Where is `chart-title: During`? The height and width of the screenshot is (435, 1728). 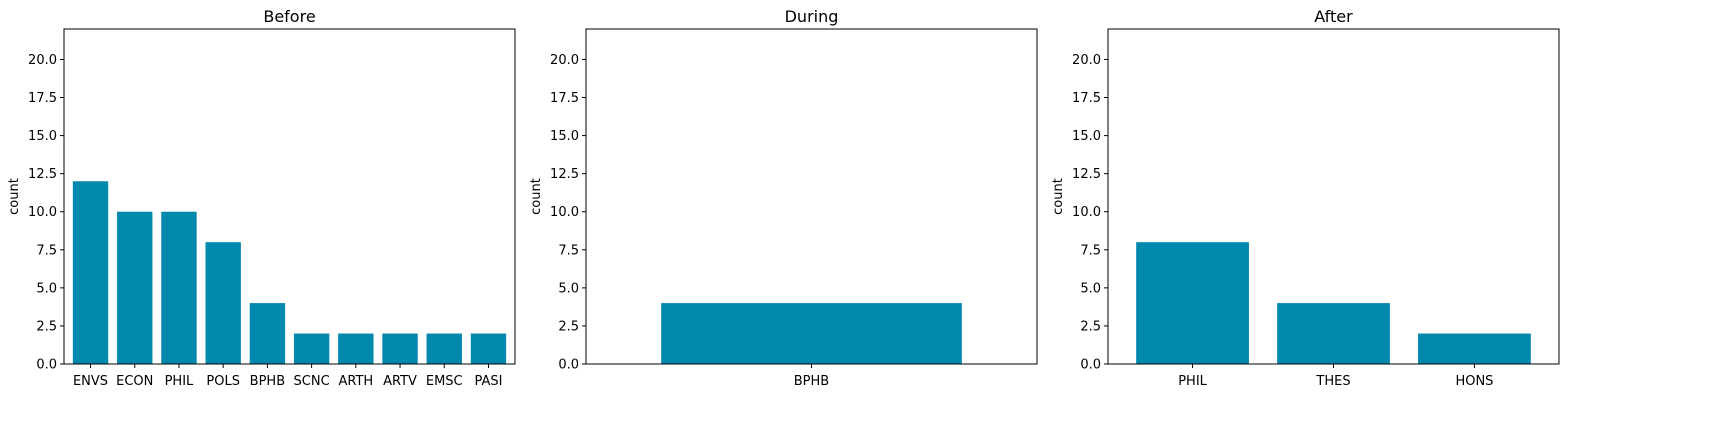 chart-title: During is located at coordinates (812, 16).